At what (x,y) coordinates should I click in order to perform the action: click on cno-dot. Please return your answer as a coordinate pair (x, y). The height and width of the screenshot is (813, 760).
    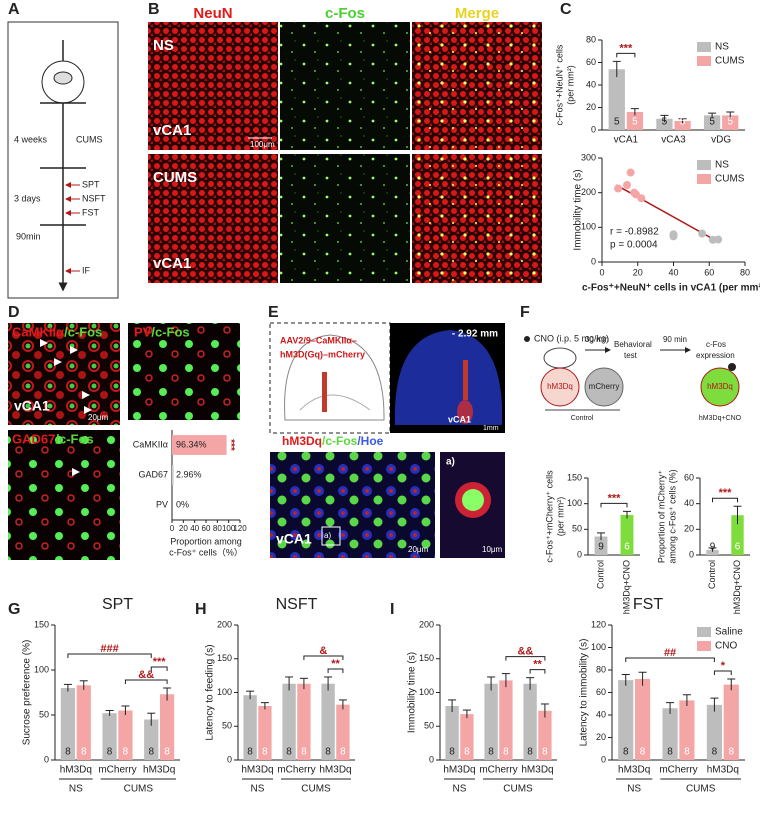
    Looking at the image, I should click on (732, 367).